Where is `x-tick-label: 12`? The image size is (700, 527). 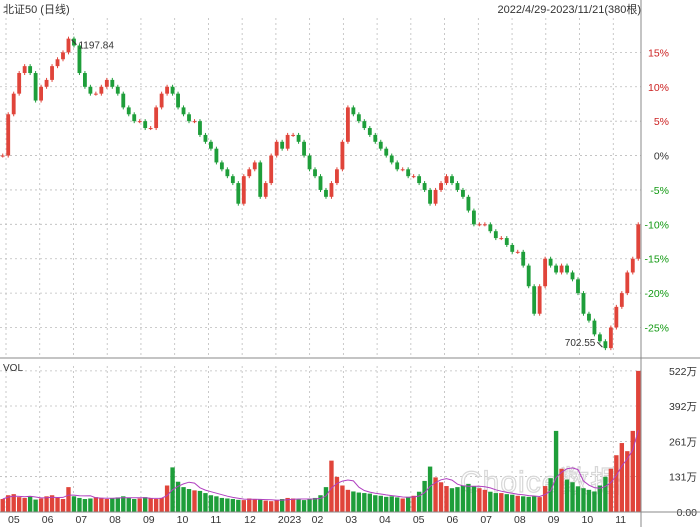 x-tick-label: 12 is located at coordinates (250, 520).